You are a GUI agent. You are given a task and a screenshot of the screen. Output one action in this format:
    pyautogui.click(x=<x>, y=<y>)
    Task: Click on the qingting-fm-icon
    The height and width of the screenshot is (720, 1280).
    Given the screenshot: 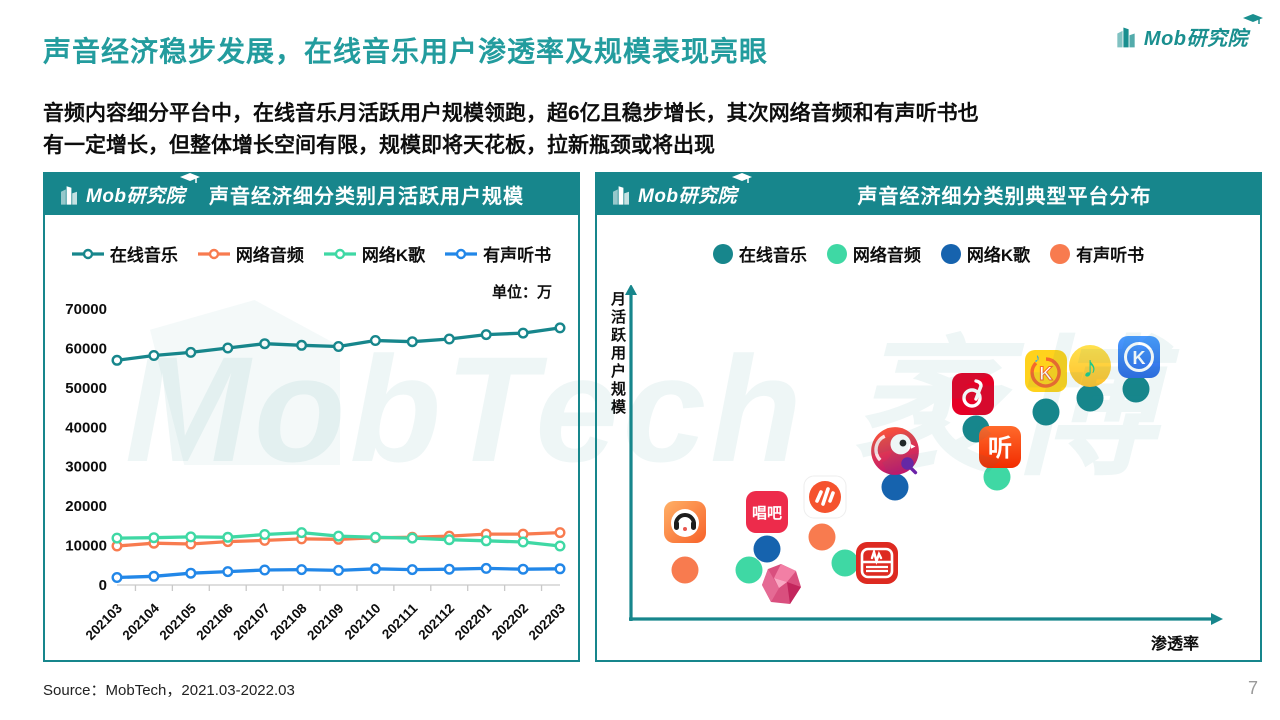 What is the action you would take?
    pyautogui.click(x=877, y=563)
    